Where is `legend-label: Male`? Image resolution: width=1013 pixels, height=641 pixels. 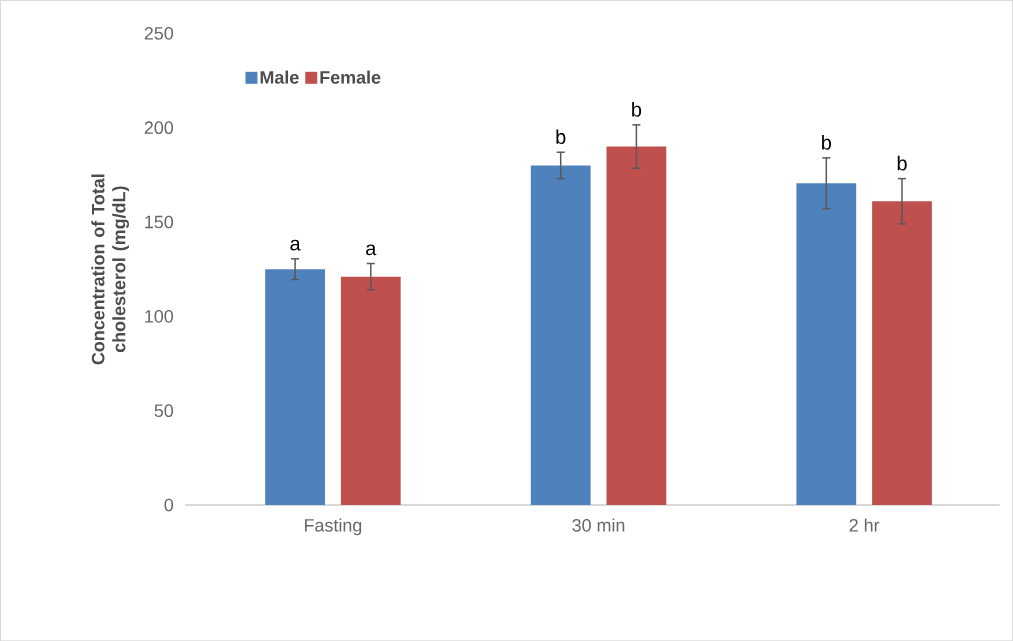
legend-label: Male is located at coordinates (279, 77).